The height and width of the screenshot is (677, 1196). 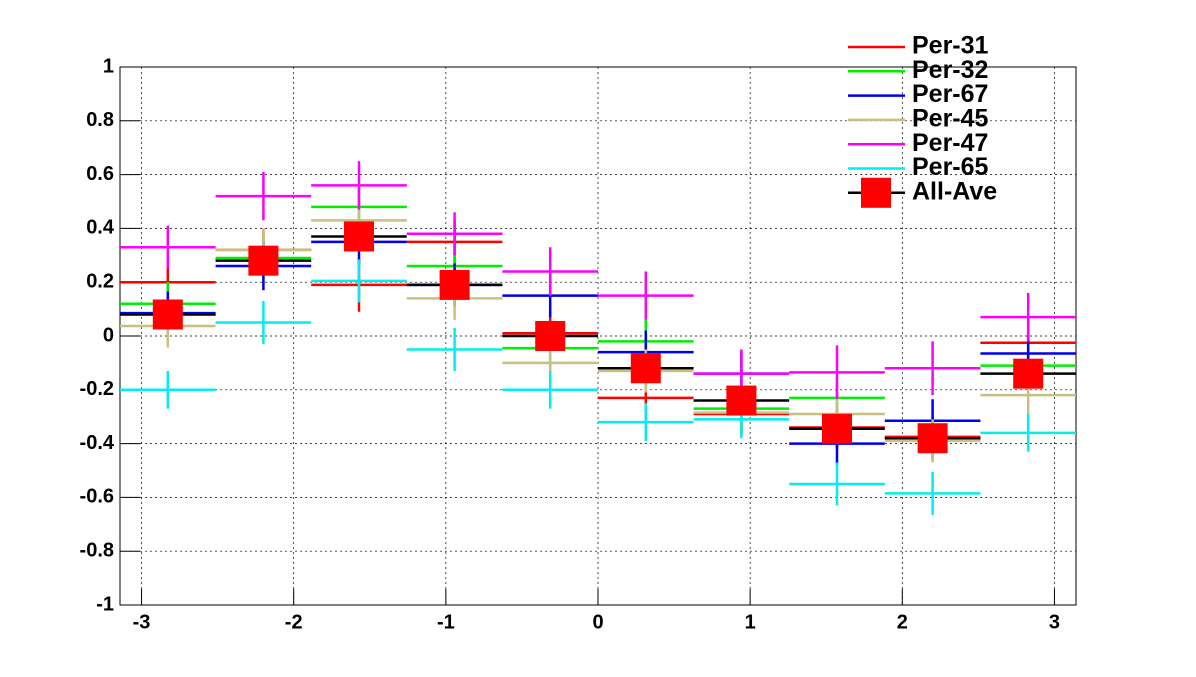 I want to click on x-tick-label: 2, so click(x=902, y=622).